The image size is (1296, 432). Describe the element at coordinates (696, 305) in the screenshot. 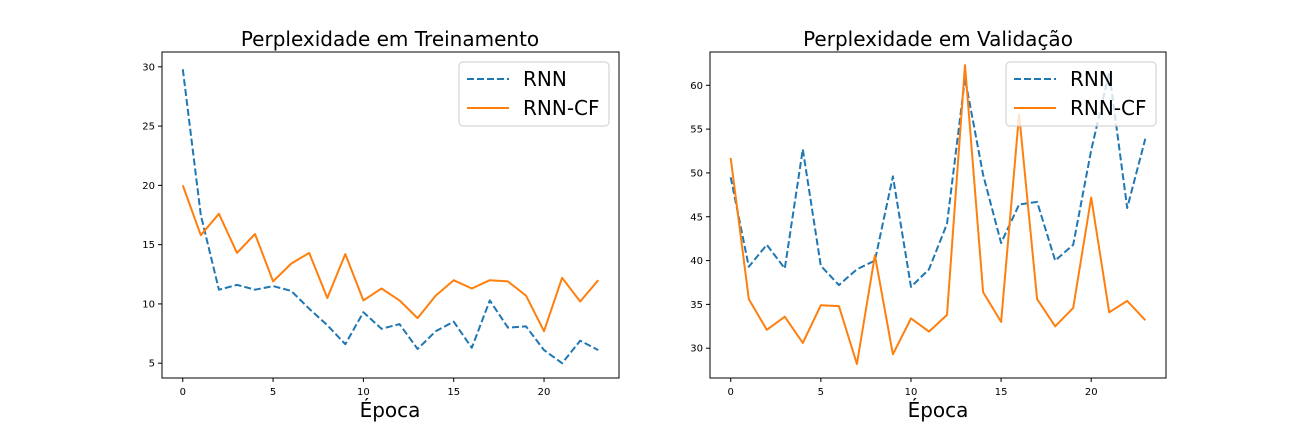

I see `y-tick-label: 35` at that location.